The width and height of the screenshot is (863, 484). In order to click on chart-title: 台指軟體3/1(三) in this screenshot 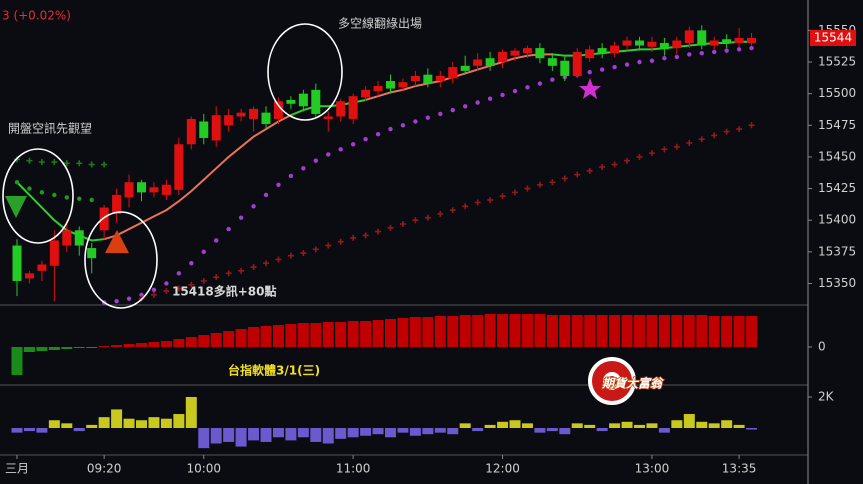, I will do `click(274, 370)`.